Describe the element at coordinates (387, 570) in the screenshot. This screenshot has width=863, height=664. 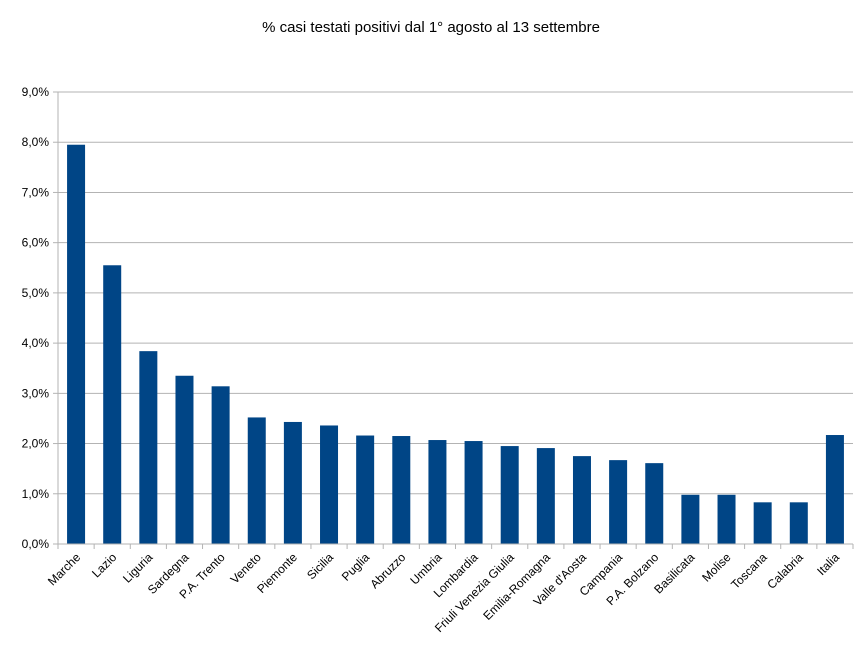
I see `x-tick-label: Abruzzo` at that location.